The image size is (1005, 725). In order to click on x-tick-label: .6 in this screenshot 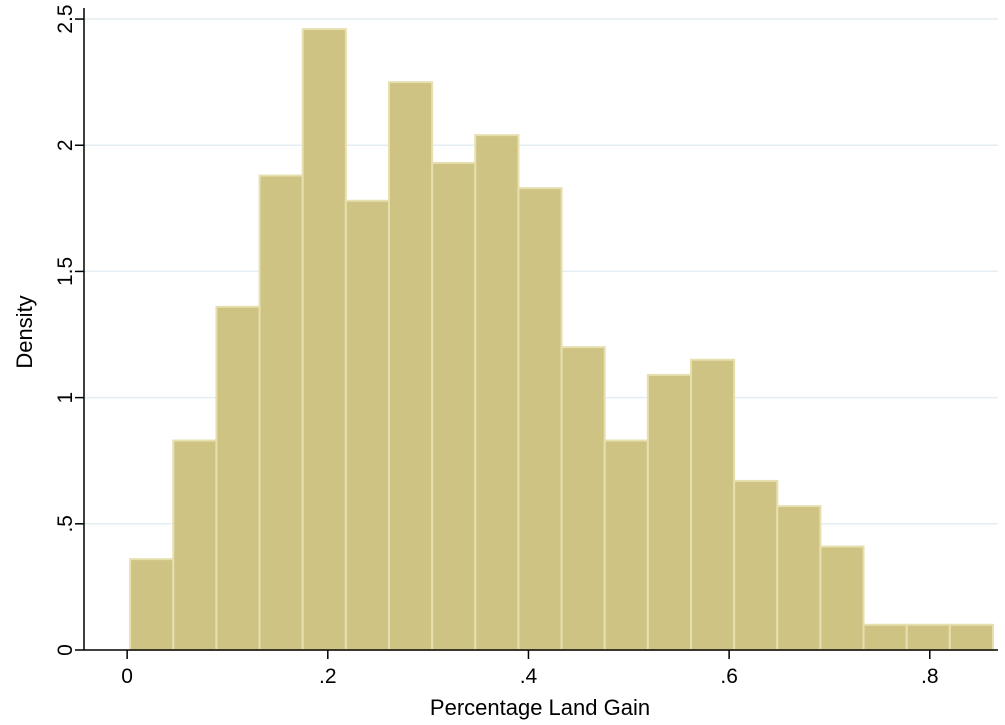, I will do `click(729, 676)`.